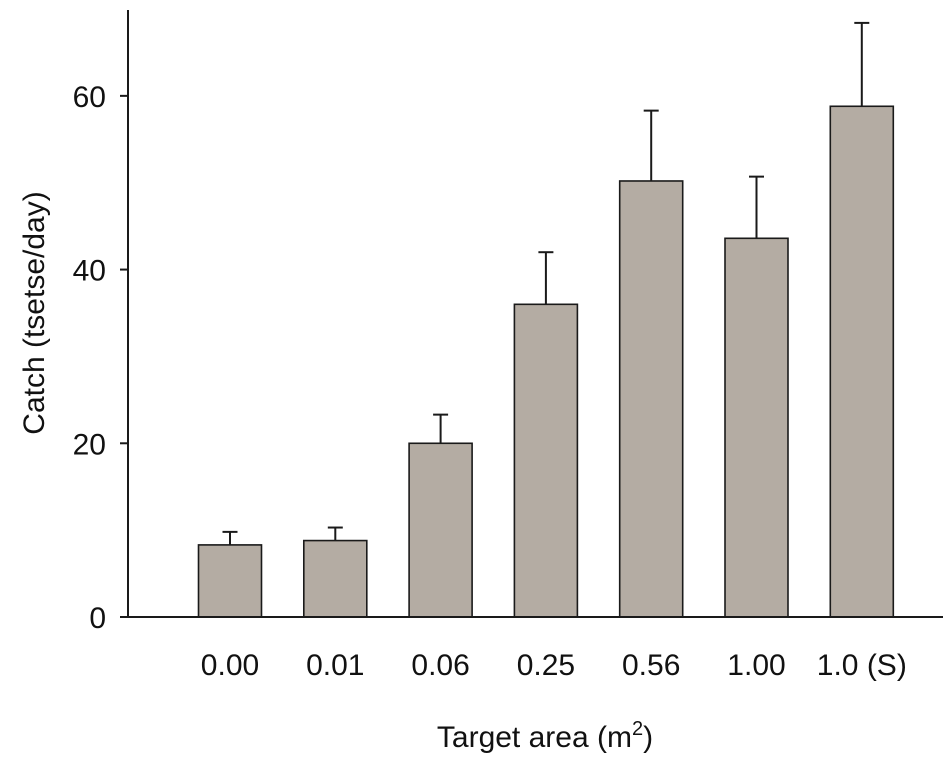 The height and width of the screenshot is (759, 943). Describe the element at coordinates (335, 665) in the screenshot. I see `x-tick-label: 0.01` at that location.